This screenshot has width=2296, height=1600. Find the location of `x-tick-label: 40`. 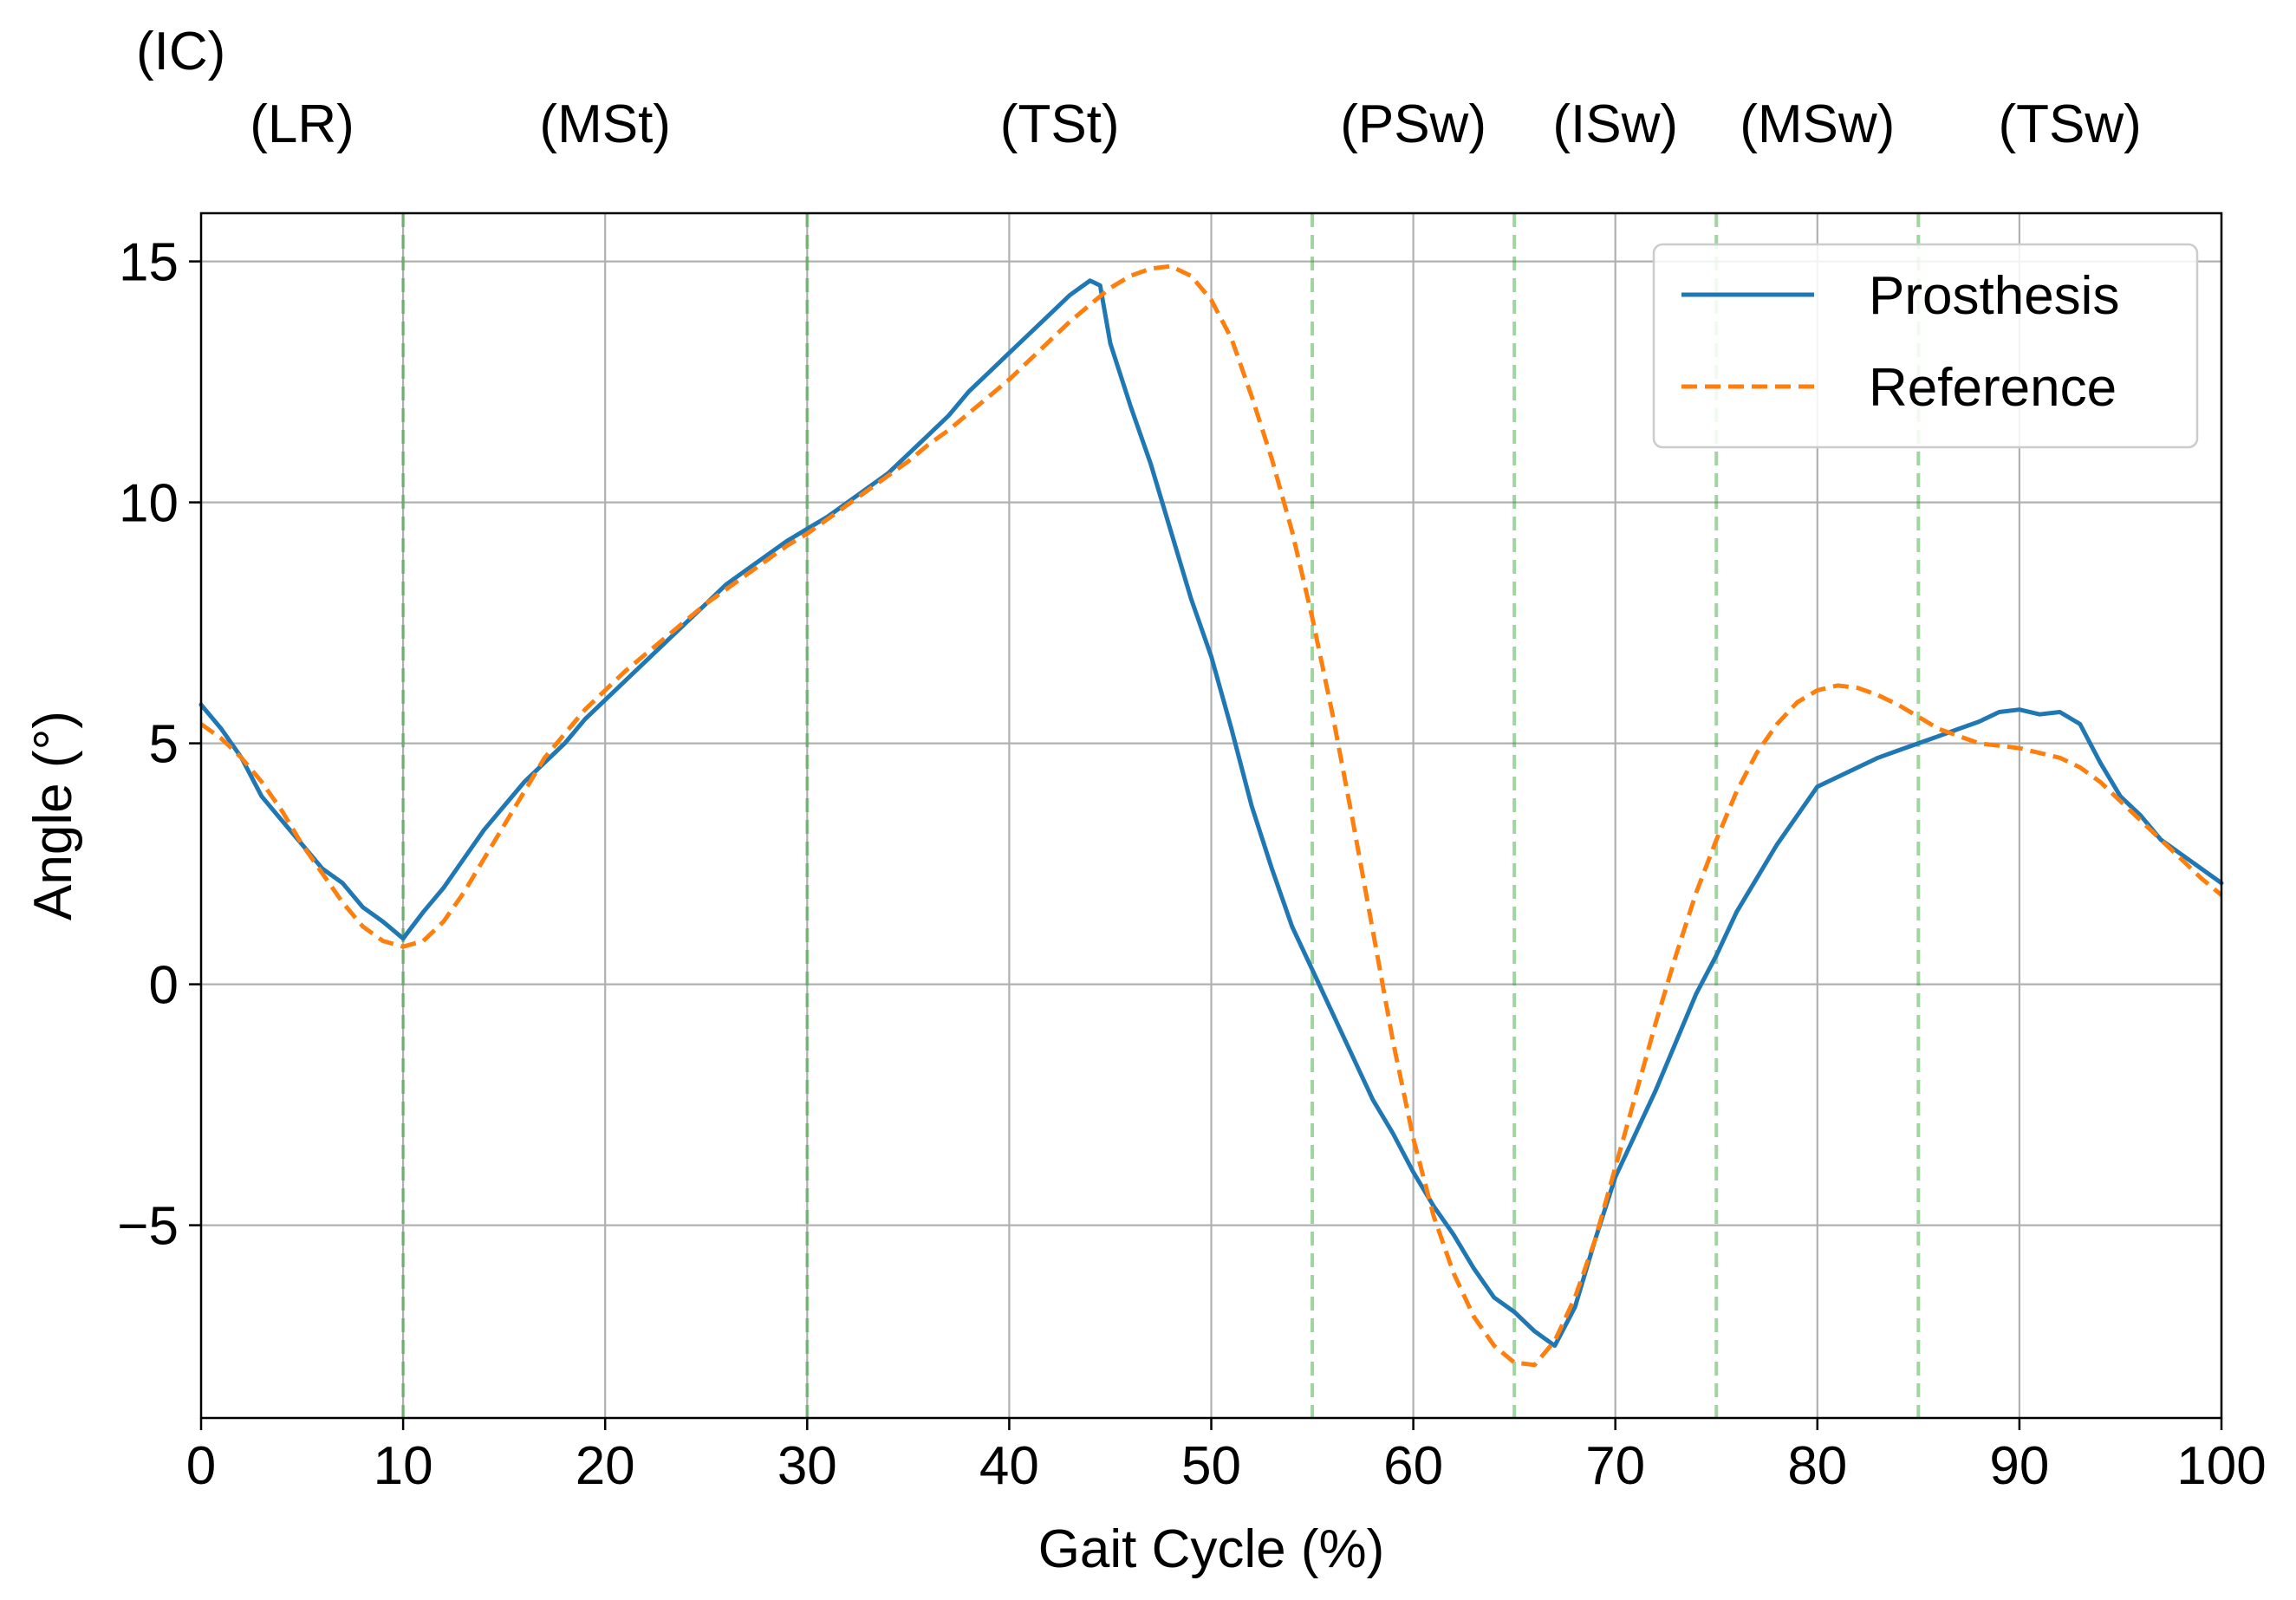

x-tick-label: 40 is located at coordinates (1009, 1466).